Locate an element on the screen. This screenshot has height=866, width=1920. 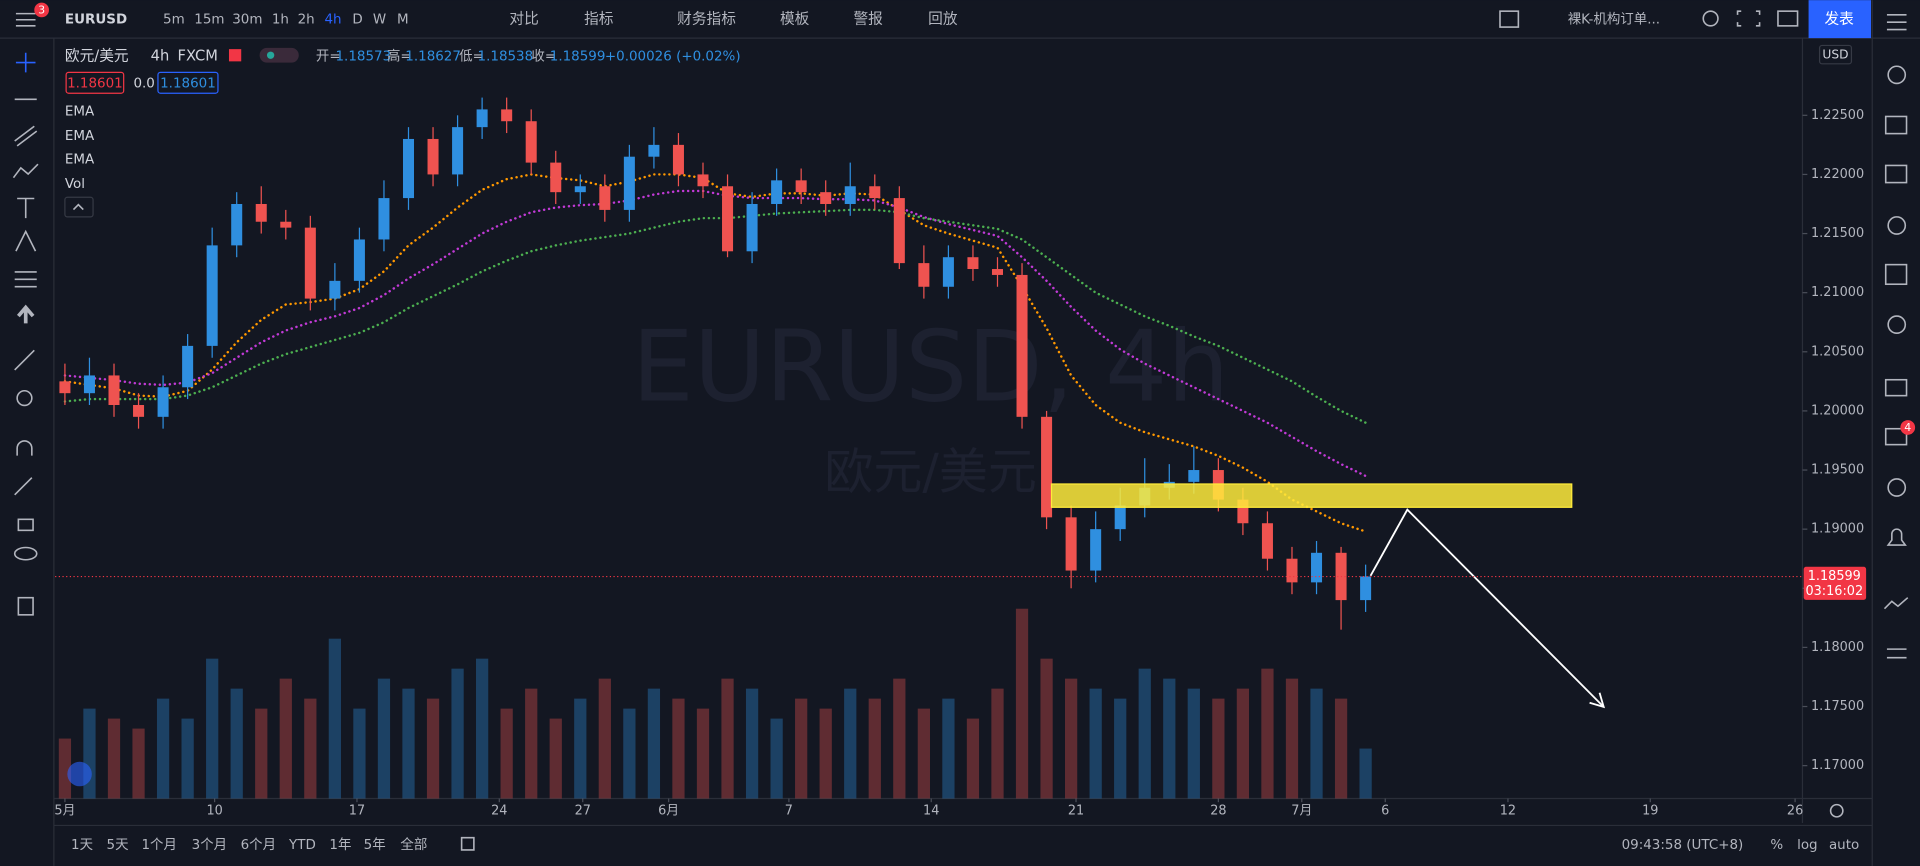
range-button: 6个月 is located at coordinates (258, 845).